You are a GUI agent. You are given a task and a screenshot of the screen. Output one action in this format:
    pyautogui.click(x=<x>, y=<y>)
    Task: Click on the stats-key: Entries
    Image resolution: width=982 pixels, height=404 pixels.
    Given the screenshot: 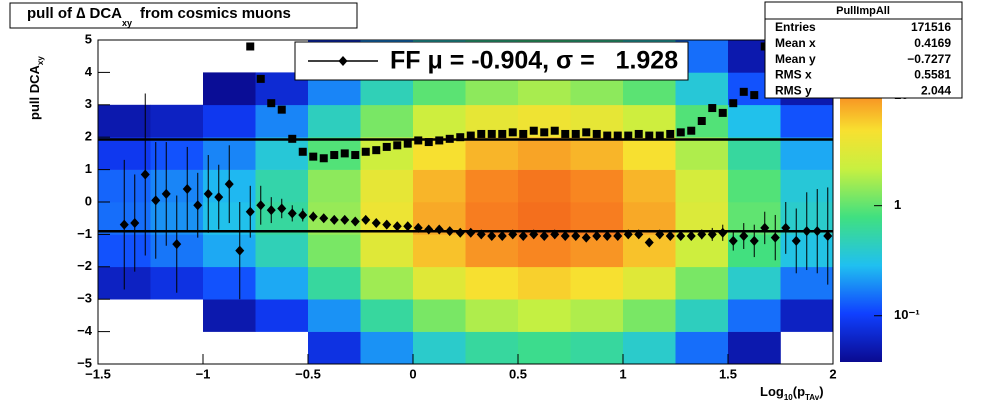 What is the action you would take?
    pyautogui.click(x=795, y=27)
    